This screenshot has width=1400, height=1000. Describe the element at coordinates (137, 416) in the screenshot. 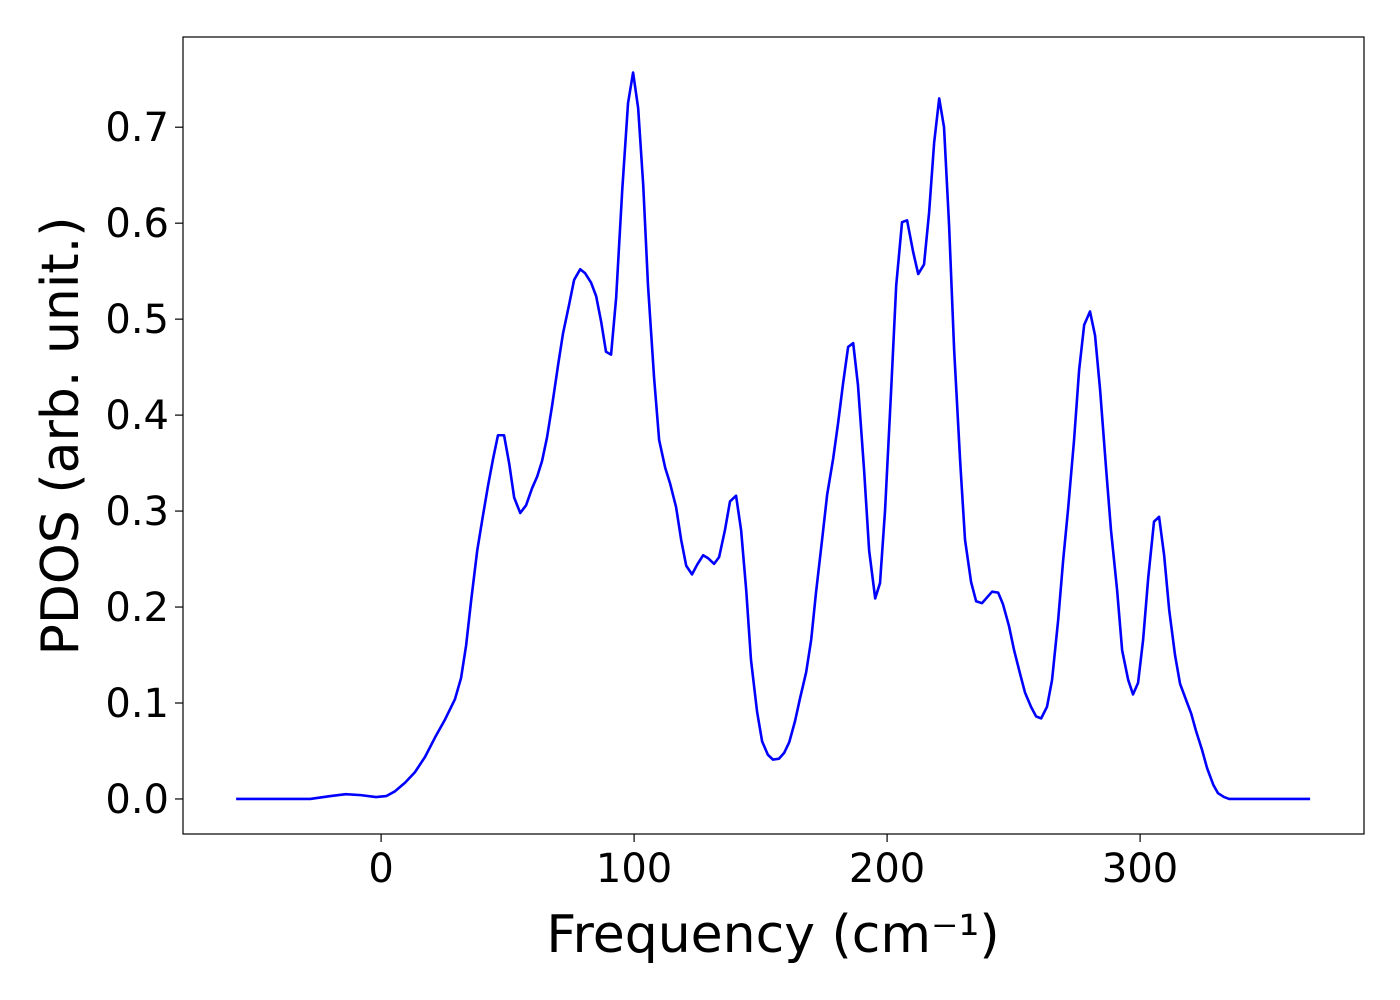

I see `y-tick-label: 0.4` at that location.